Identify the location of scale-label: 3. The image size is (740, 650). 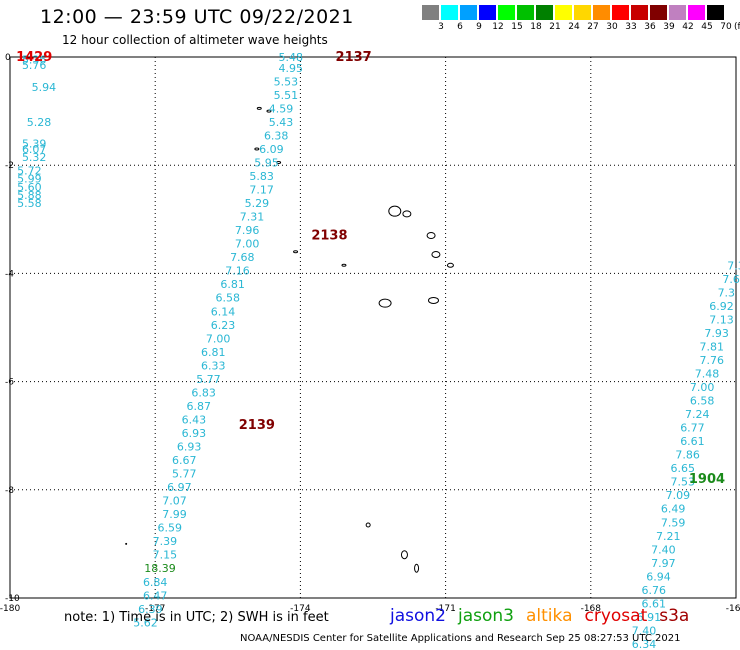
(441, 27).